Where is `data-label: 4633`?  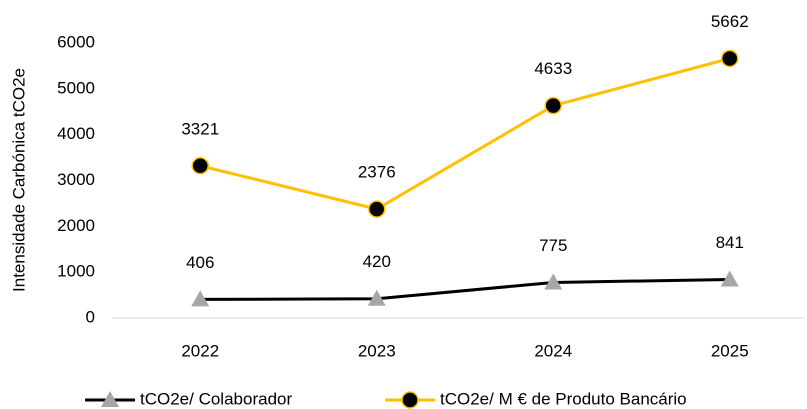
data-label: 4633 is located at coordinates (553, 68).